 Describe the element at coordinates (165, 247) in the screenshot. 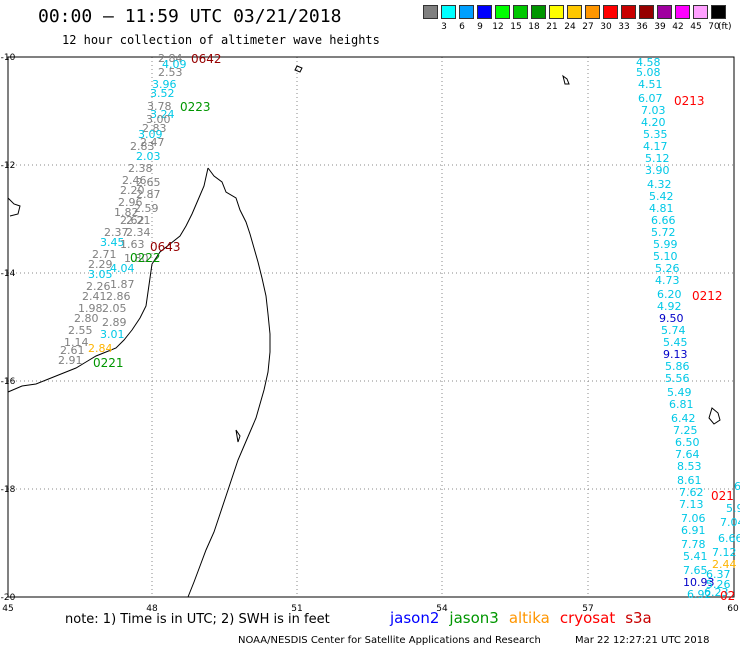

I see `pass-time-label: 0643` at that location.